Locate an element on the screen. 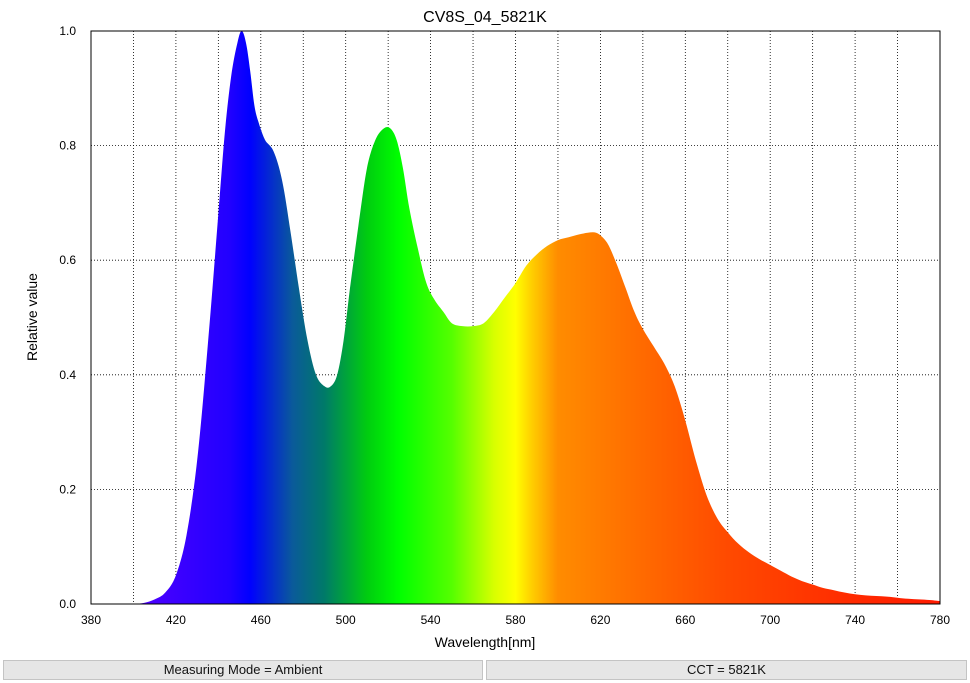 The width and height of the screenshot is (970, 683). x-tick-label: 500 is located at coordinates (346, 620).